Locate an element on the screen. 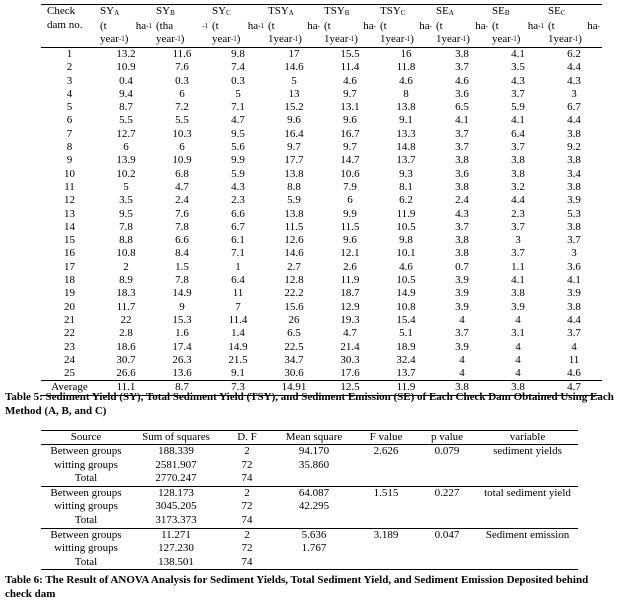 The image size is (619, 608). table-cell: 17.7 is located at coordinates (294, 160).